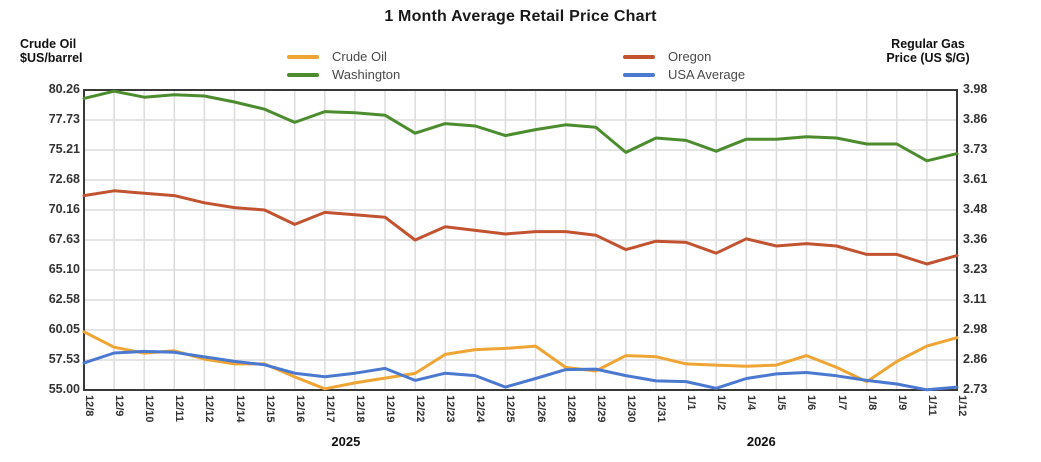 Image resolution: width=1041 pixels, height=462 pixels. Describe the element at coordinates (329, 409) in the screenshot. I see `x-tick-label: 12/17` at that location.